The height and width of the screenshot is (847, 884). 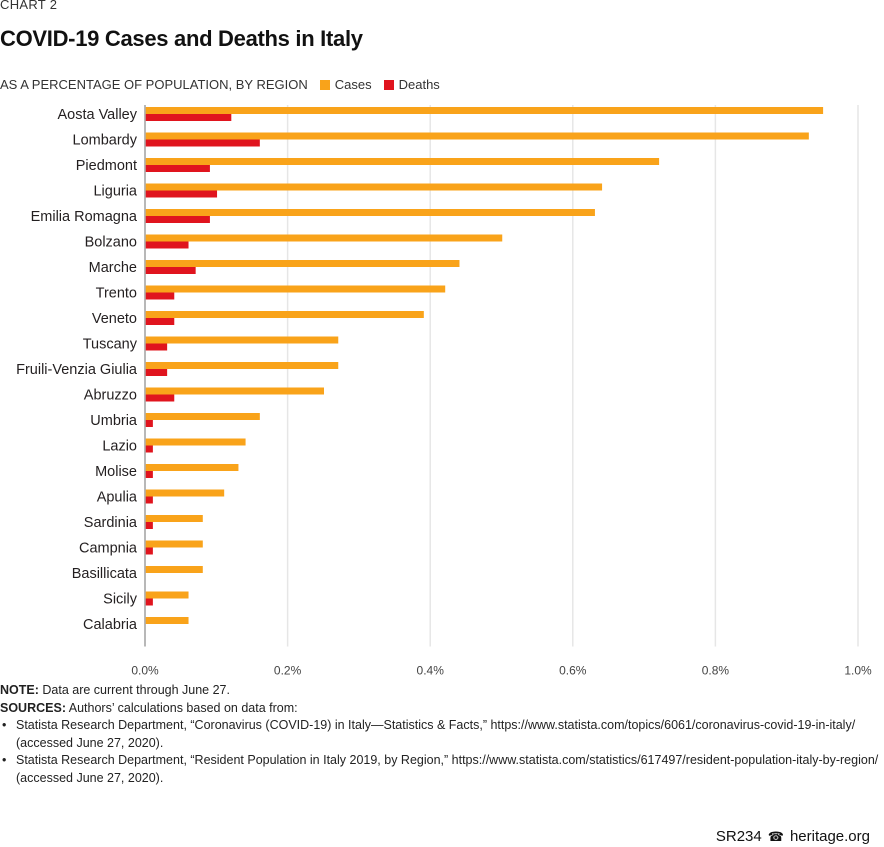 What do you see at coordinates (829, 836) in the screenshot?
I see `site-link: heritage.org` at bounding box center [829, 836].